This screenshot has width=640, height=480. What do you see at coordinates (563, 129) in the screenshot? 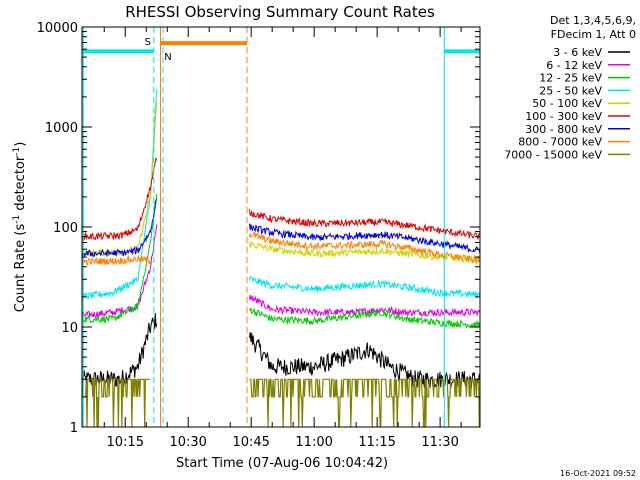
I see `legend-label-6: 300 - 800 keV` at bounding box center [563, 129].